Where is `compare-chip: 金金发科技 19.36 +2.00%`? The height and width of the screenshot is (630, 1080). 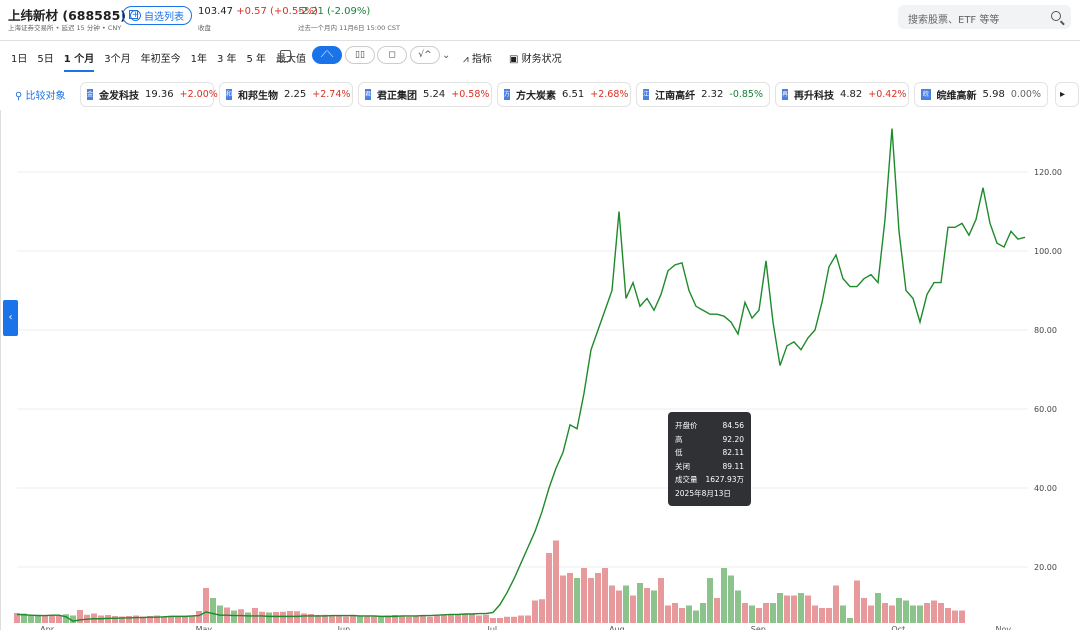
compare-chip: 金金发科技 19.36 +2.00% is located at coordinates (149, 94).